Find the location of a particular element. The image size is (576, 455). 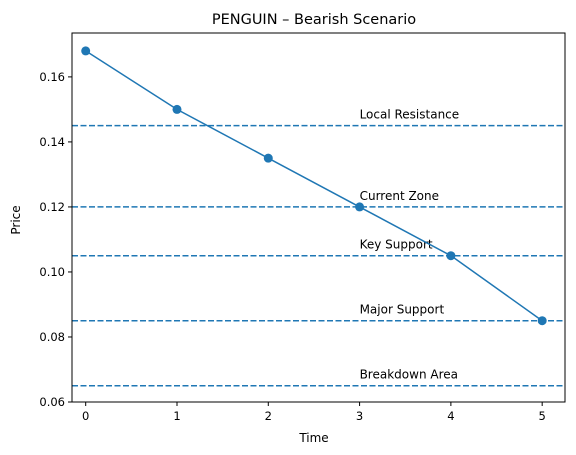

level-label-1: Current Zone is located at coordinates (399, 196).